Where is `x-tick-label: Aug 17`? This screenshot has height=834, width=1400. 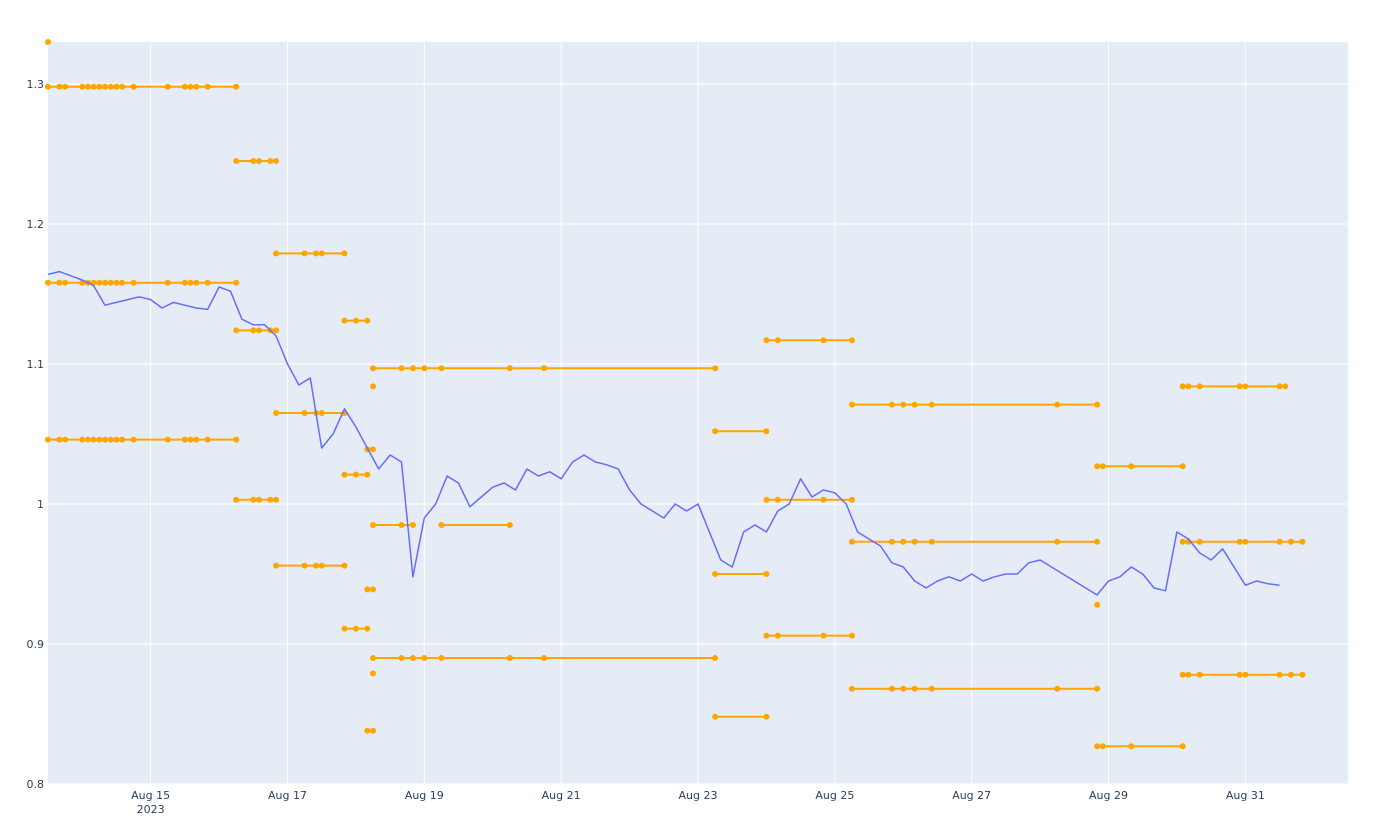 x-tick-label: Aug 17 is located at coordinates (287, 795).